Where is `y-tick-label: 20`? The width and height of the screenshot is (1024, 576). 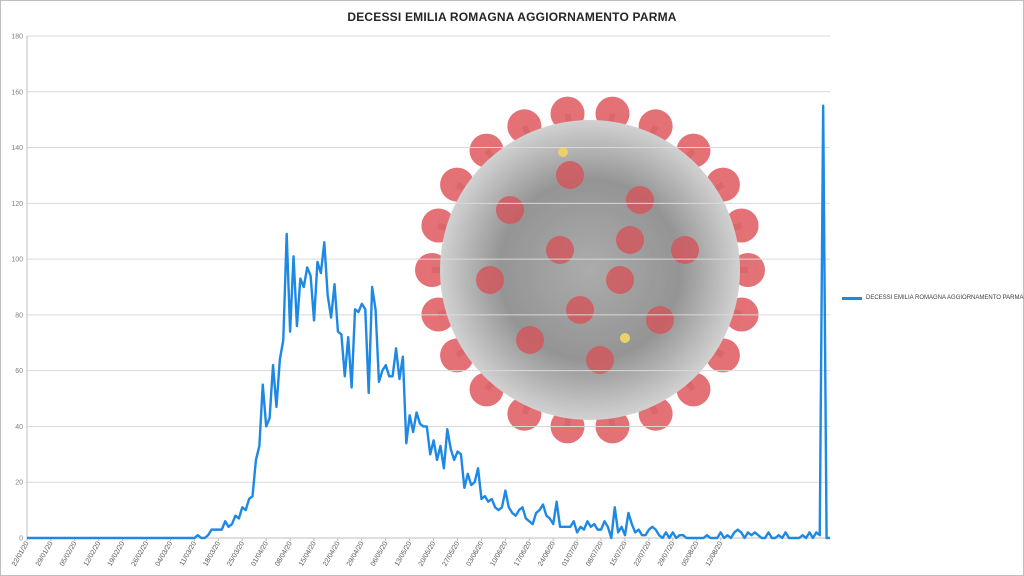
y-tick-label: 20 is located at coordinates (19, 483).